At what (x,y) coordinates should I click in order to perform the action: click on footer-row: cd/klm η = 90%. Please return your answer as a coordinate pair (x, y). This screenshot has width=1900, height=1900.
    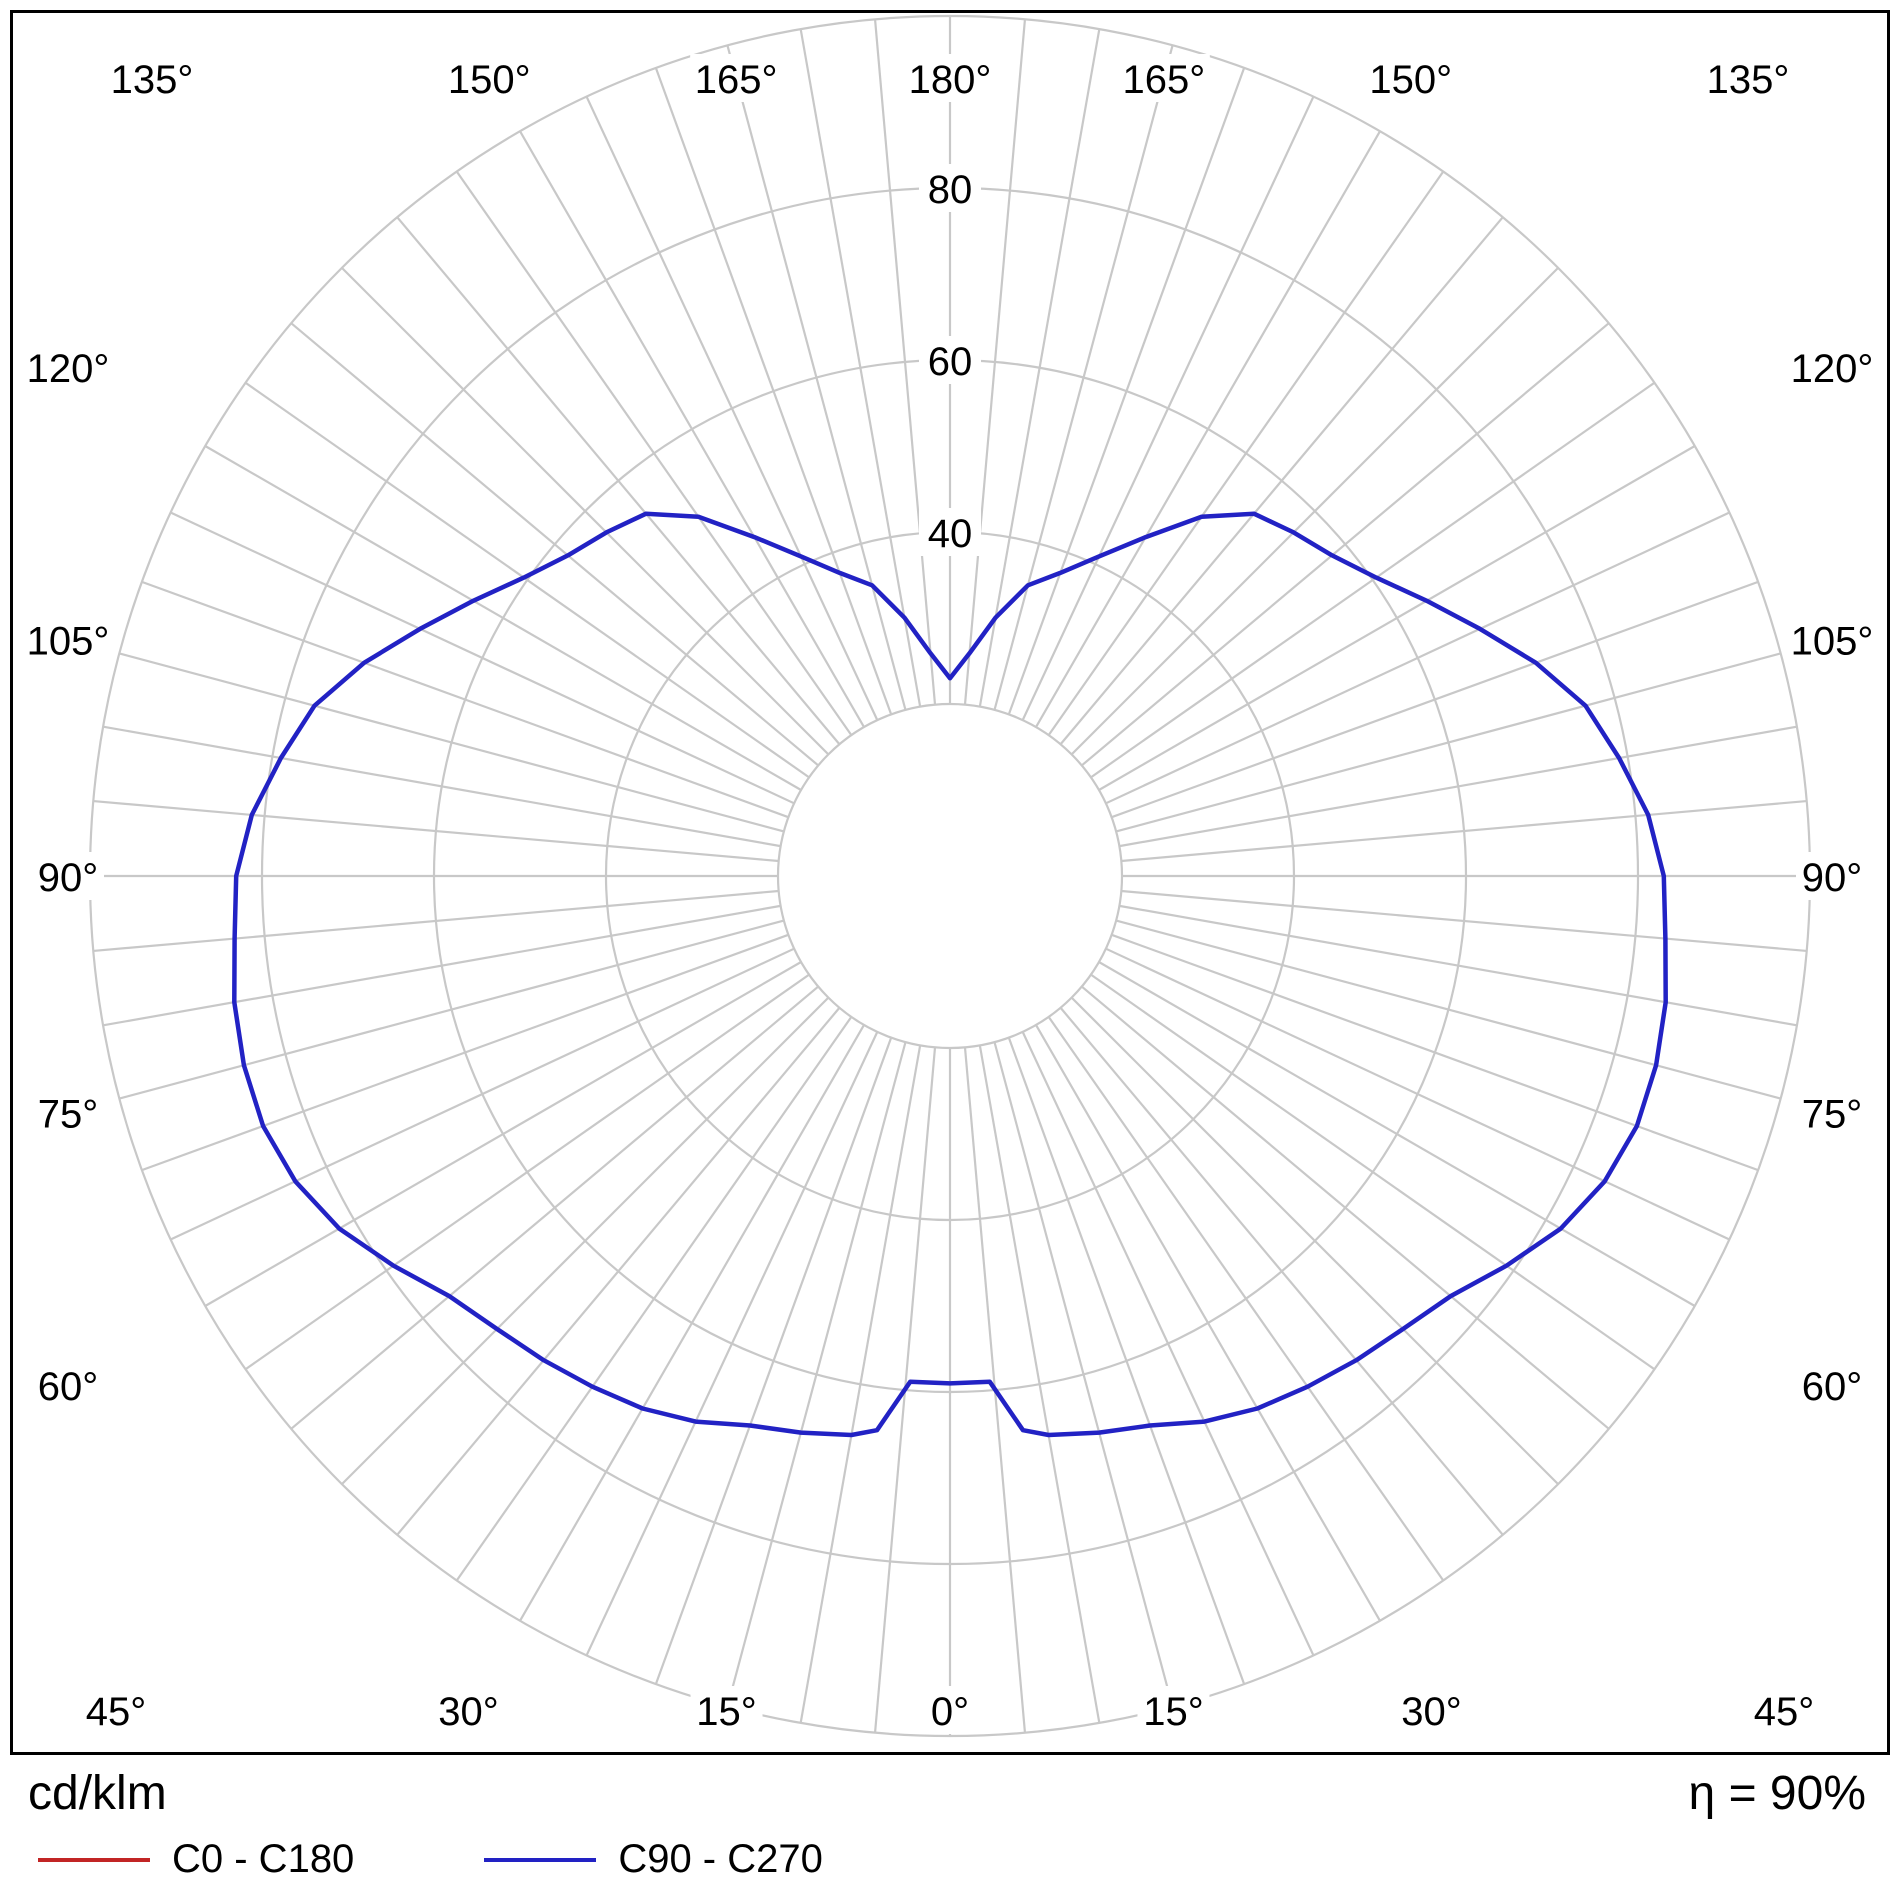
    Looking at the image, I should click on (950, 1791).